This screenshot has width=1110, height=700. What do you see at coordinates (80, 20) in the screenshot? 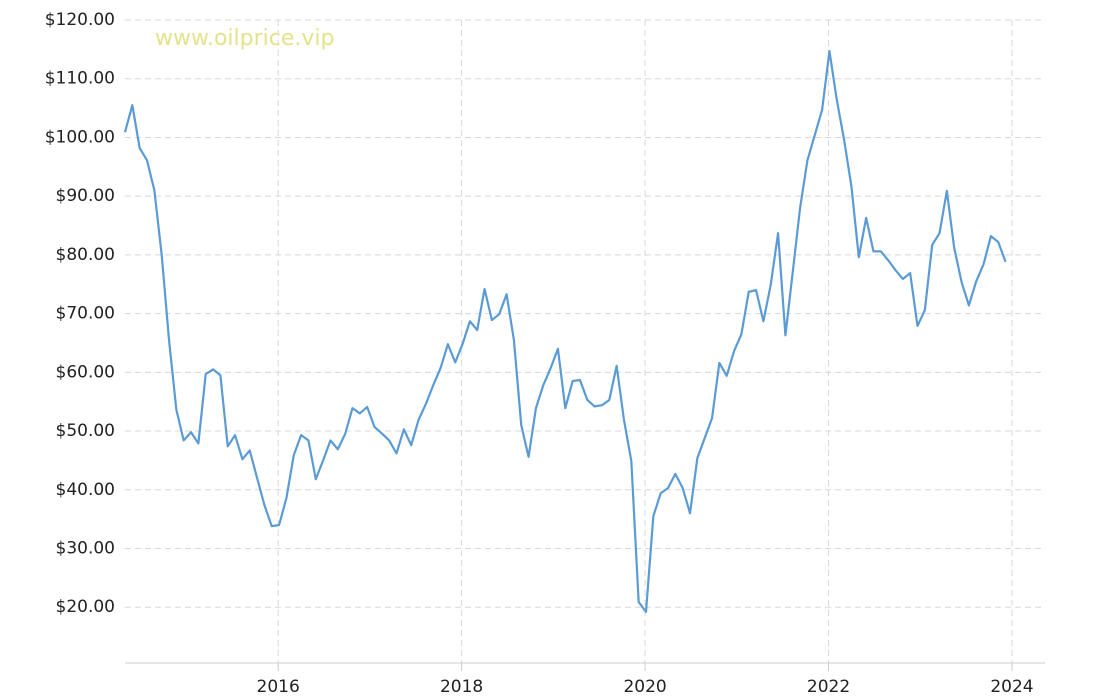
I see `y-tick-label: $120.00` at bounding box center [80, 20].